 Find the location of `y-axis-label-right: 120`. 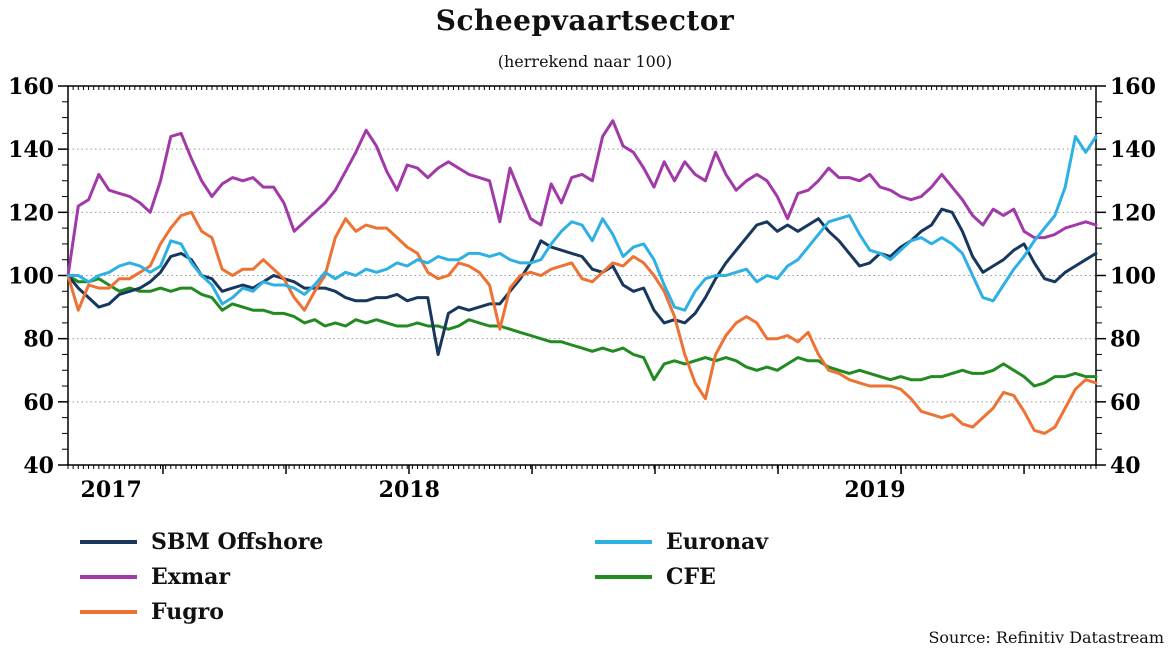

y-axis-label-right: 120 is located at coordinates (1133, 213).